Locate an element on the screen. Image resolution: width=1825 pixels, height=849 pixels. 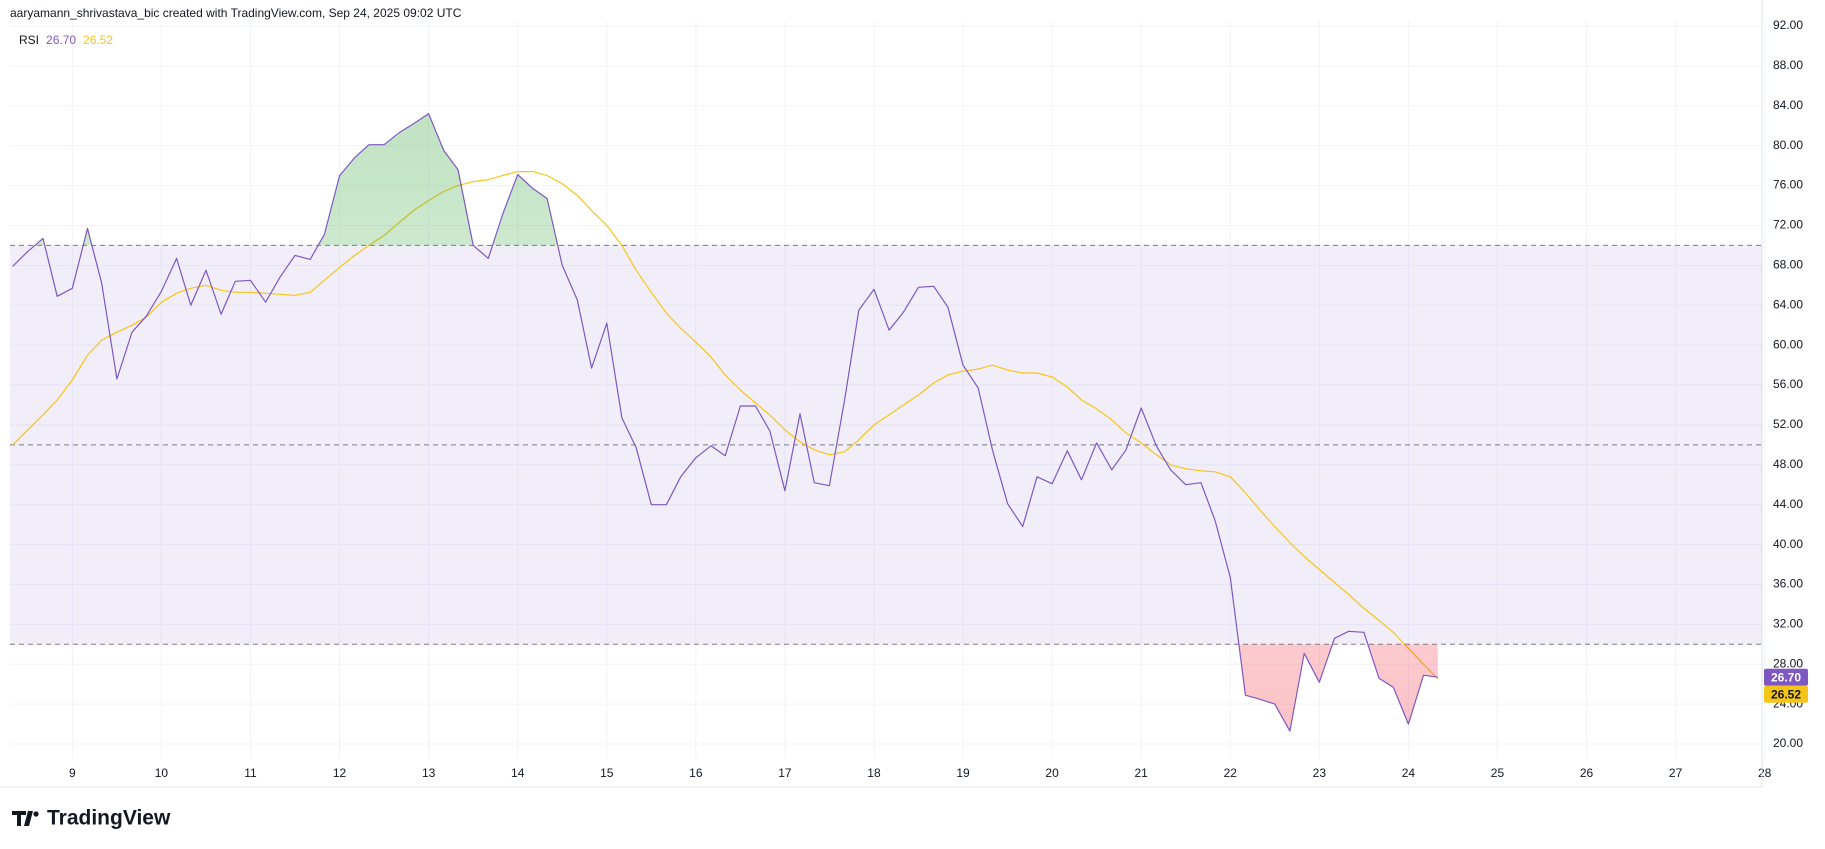
price-label: 26.70 is located at coordinates (1786, 677).